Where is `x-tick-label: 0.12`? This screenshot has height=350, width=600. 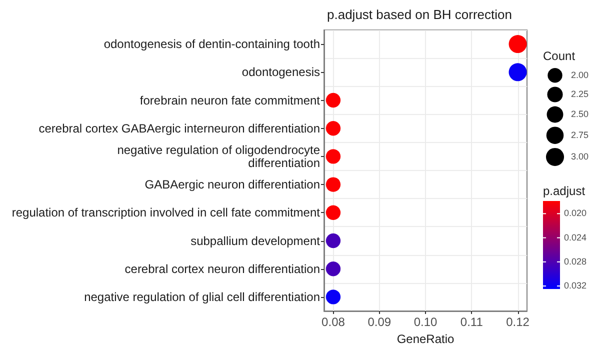 x-tick-label: 0.12 is located at coordinates (518, 322).